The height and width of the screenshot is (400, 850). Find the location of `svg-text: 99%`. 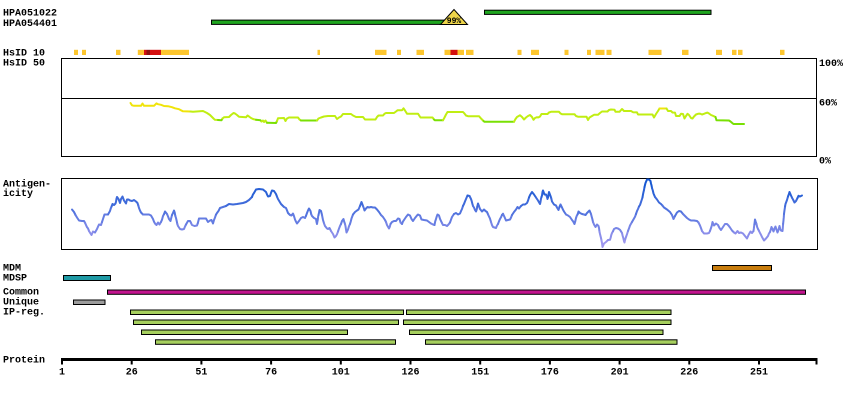

svg-text: 99% is located at coordinates (454, 21).